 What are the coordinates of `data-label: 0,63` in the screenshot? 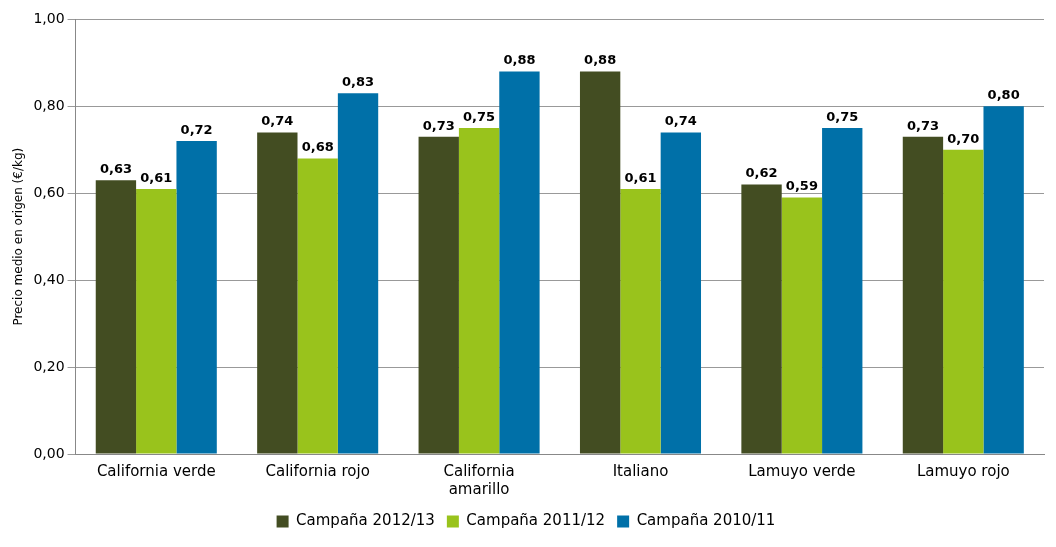 It's located at (115, 169).